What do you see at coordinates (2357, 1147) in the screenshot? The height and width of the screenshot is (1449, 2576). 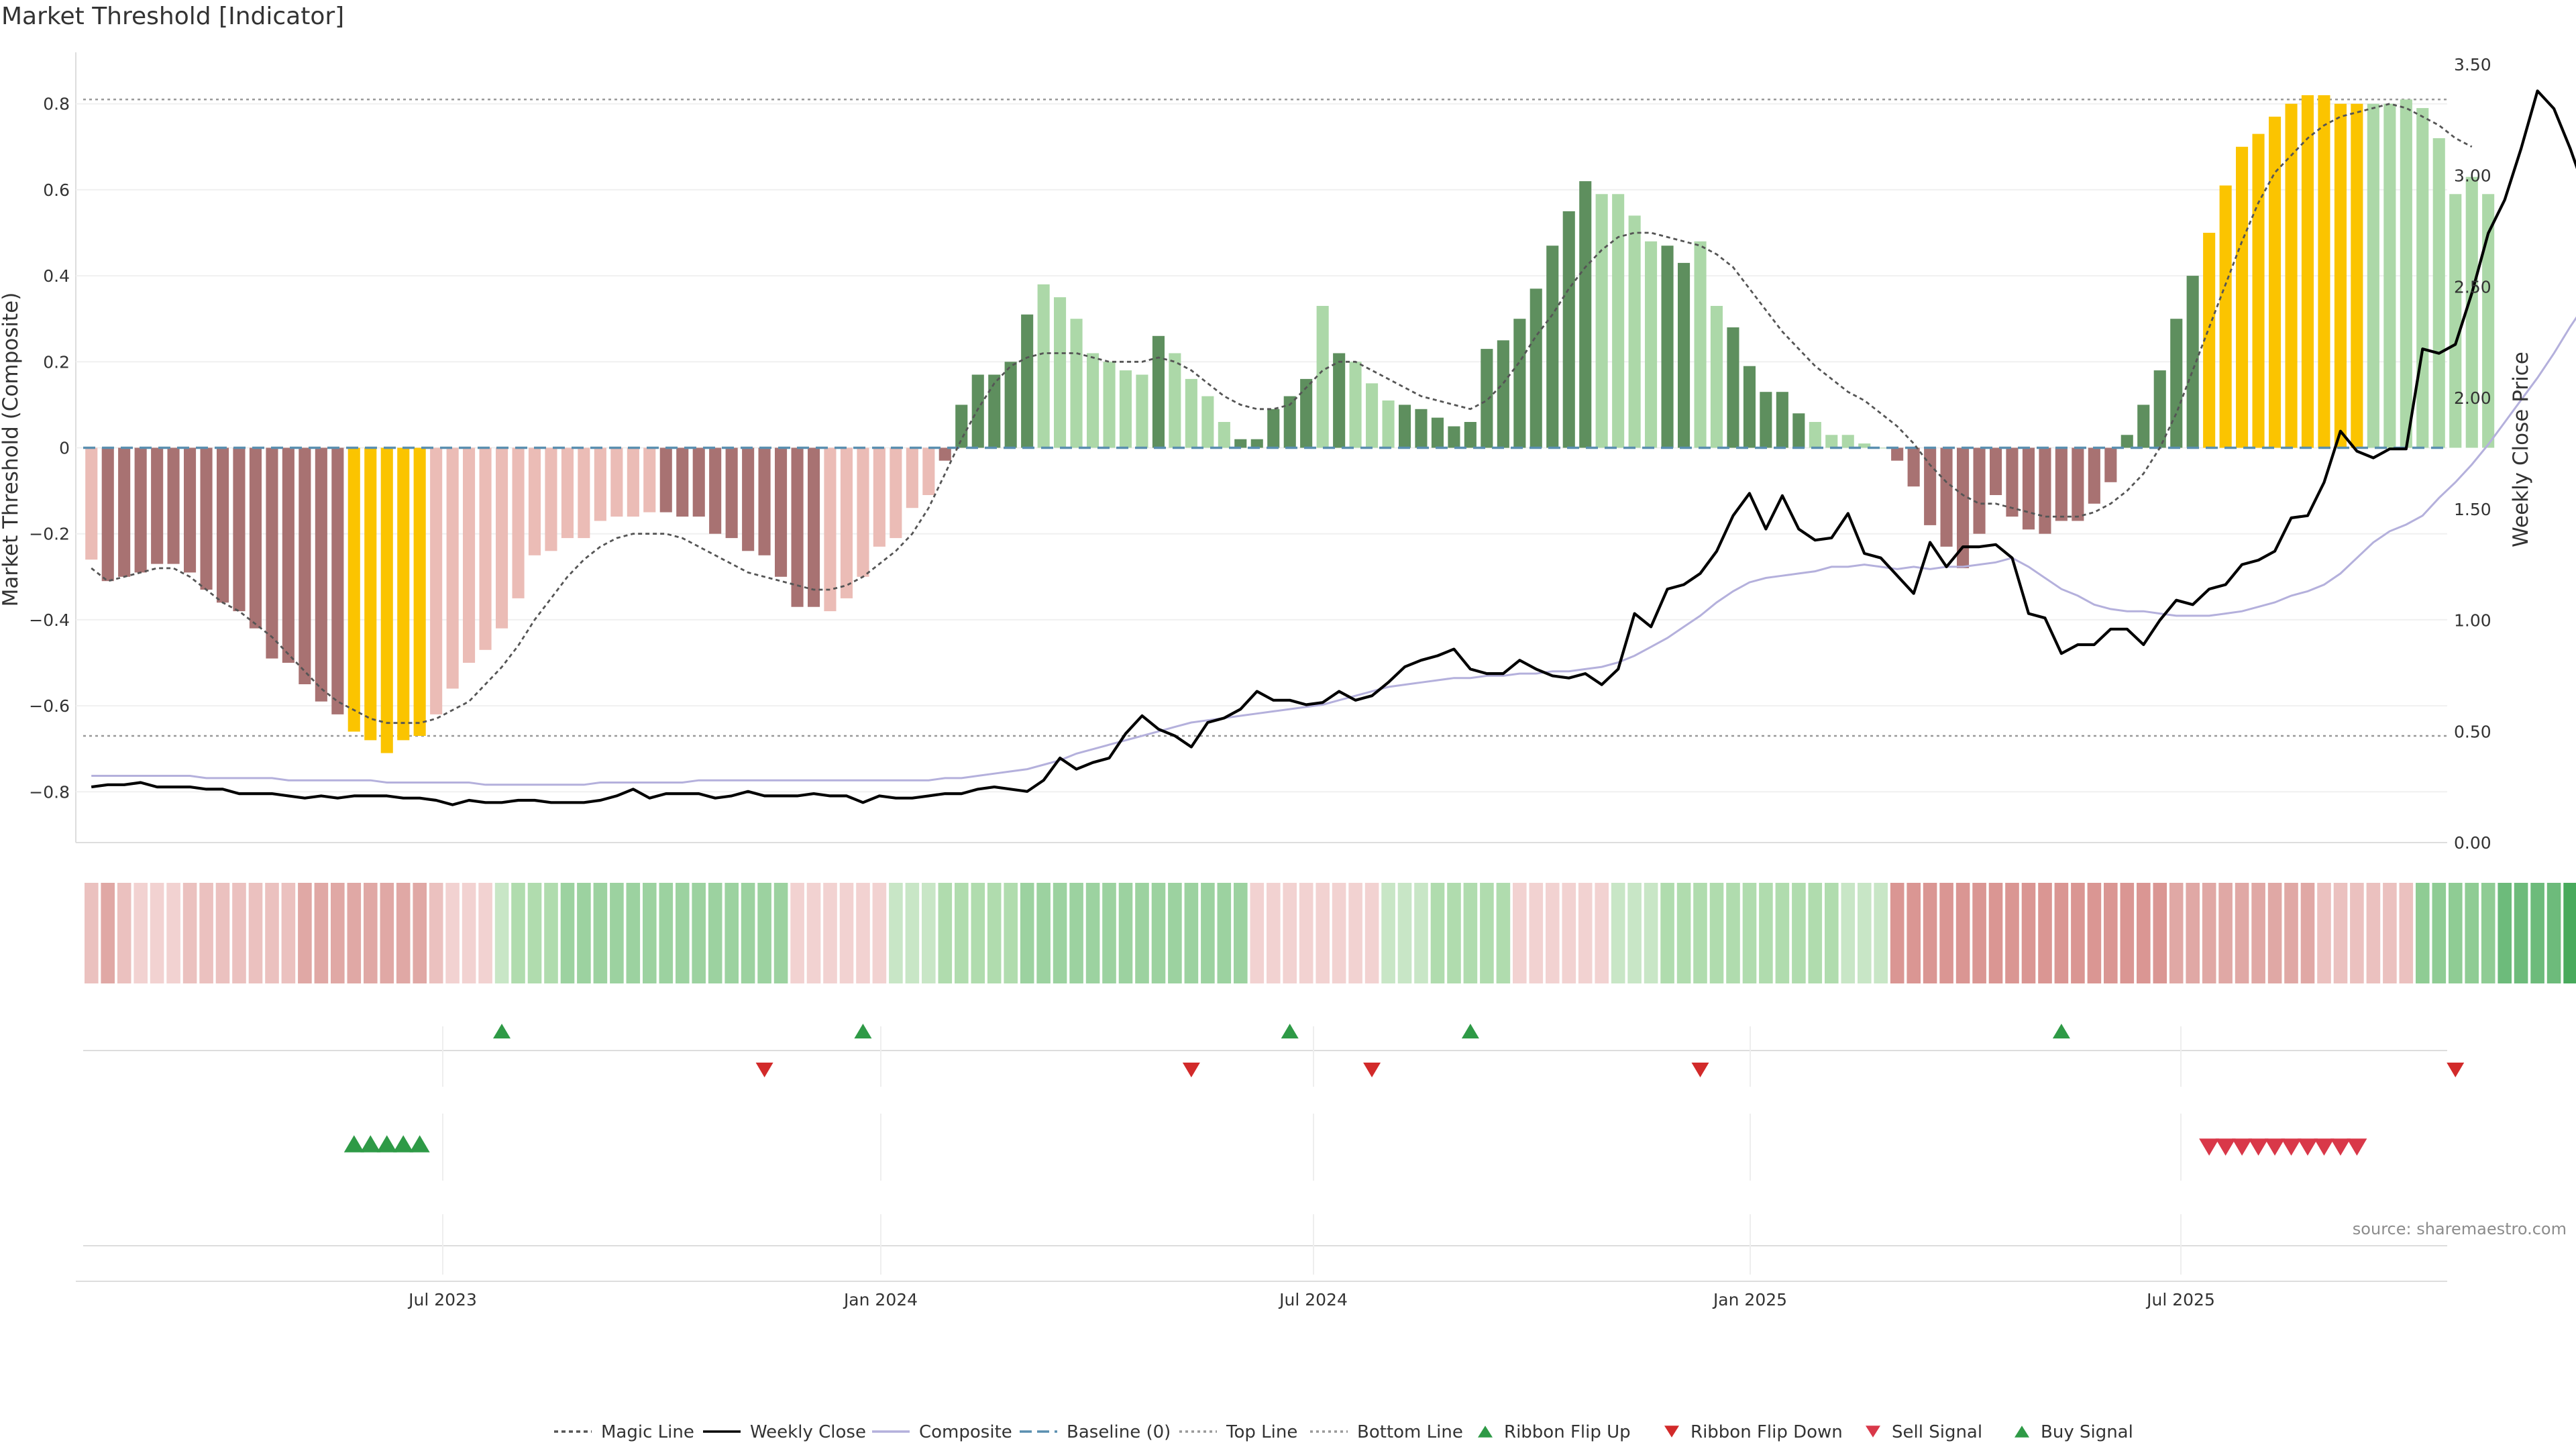 I see `sell-signal-marker` at bounding box center [2357, 1147].